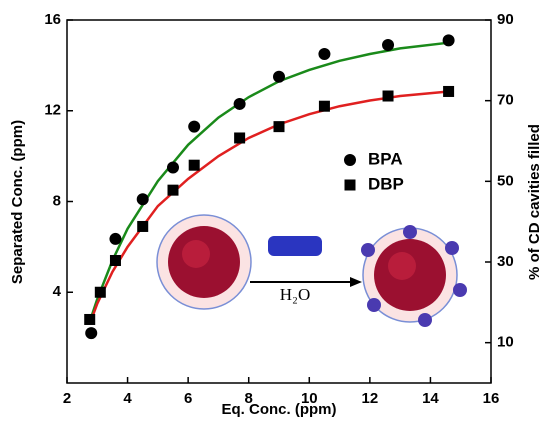 This screenshot has width=545, height=427. I want to click on y2-tick-label: 70, so click(505, 100).